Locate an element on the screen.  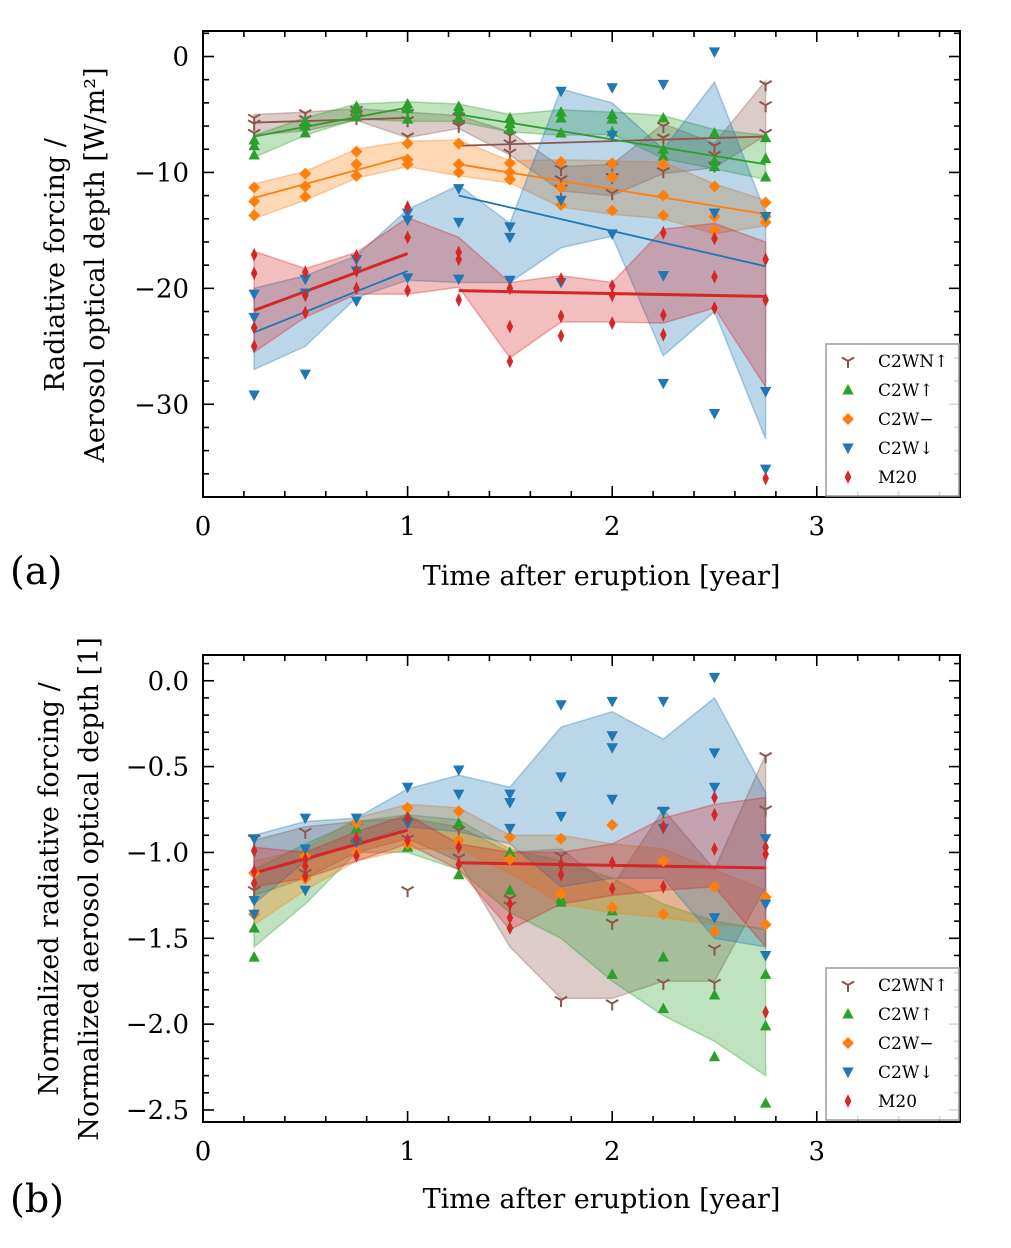
legend-marker-C2W_up is located at coordinates (848, 389).